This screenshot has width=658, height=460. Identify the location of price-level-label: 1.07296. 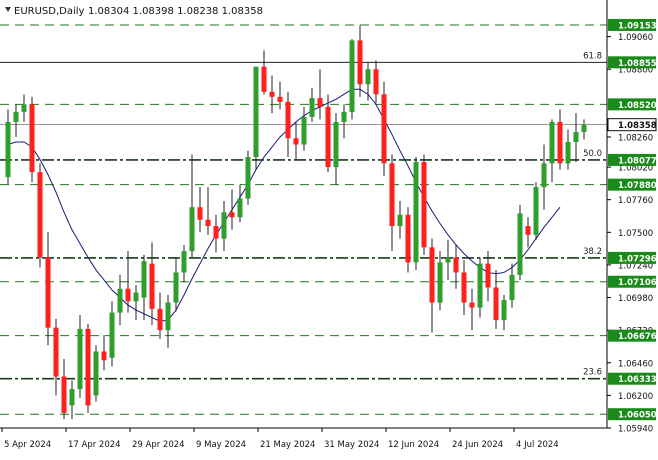
(637, 259).